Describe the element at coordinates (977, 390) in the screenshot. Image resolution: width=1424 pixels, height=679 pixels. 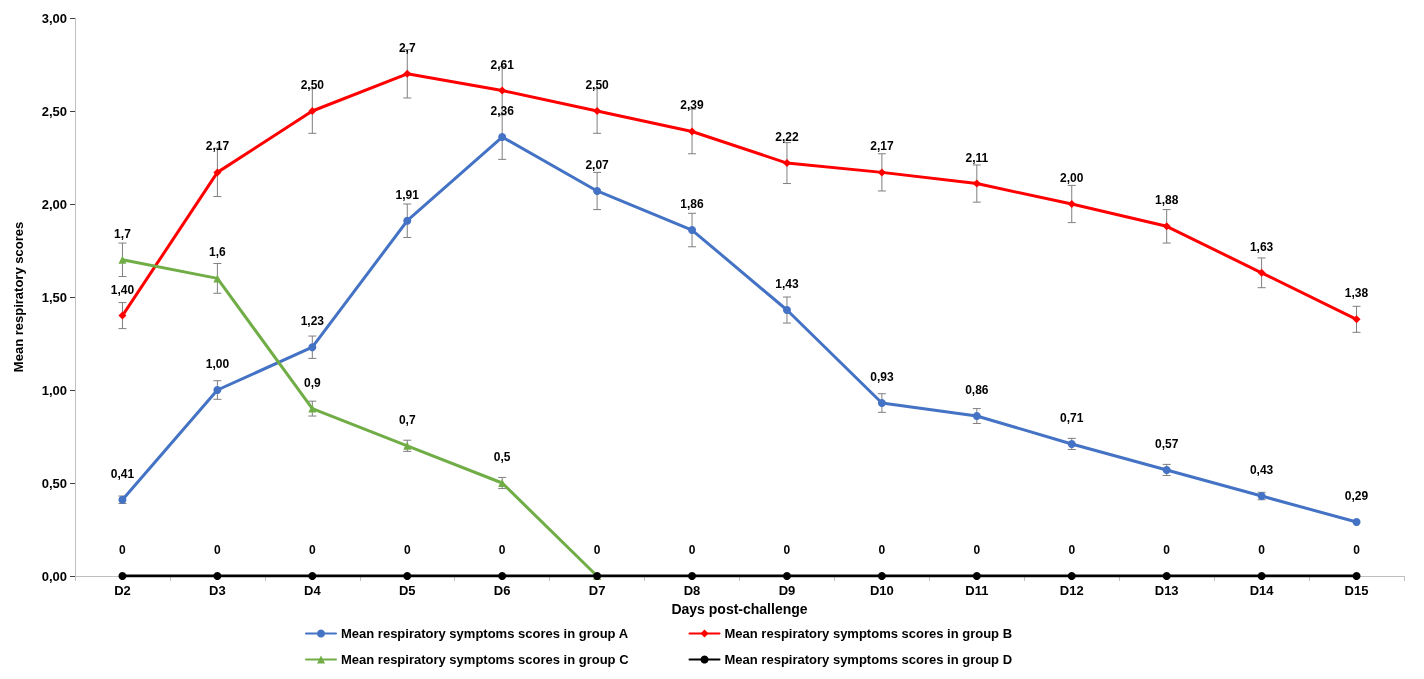
I see `data-label: 0,86` at that location.